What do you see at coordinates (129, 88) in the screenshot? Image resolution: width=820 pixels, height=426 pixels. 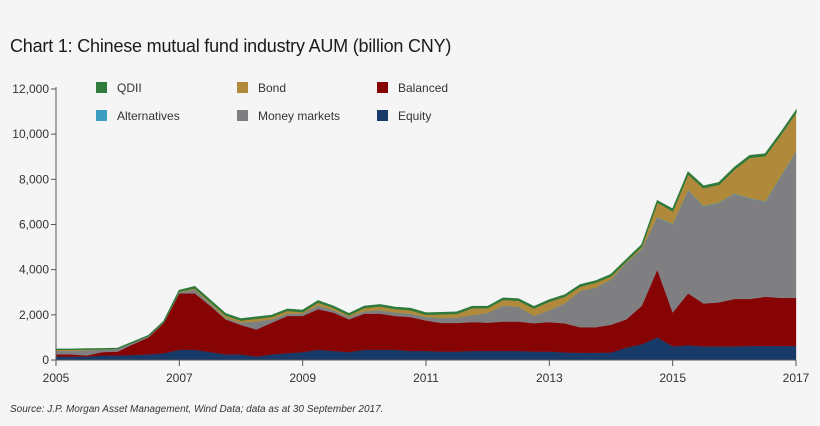 I see `legend-label: QDII` at bounding box center [129, 88].